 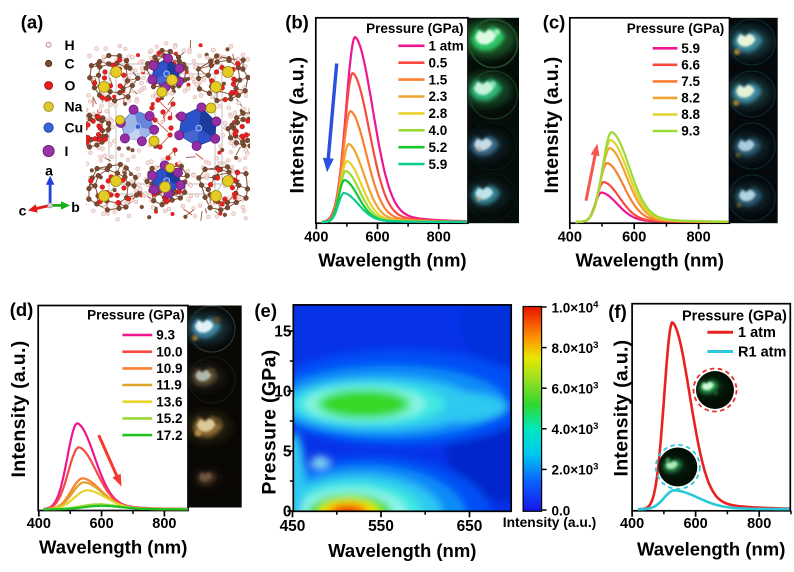 I want to click on svg-text: H, so click(x=70, y=45).